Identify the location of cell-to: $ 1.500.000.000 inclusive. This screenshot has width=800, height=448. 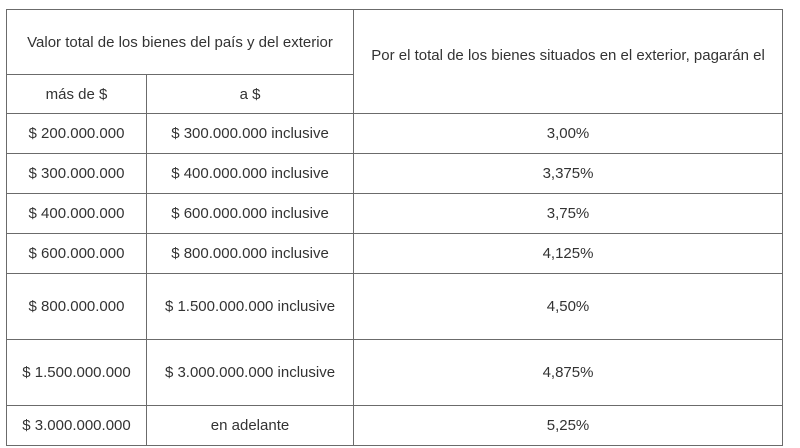
(250, 306).